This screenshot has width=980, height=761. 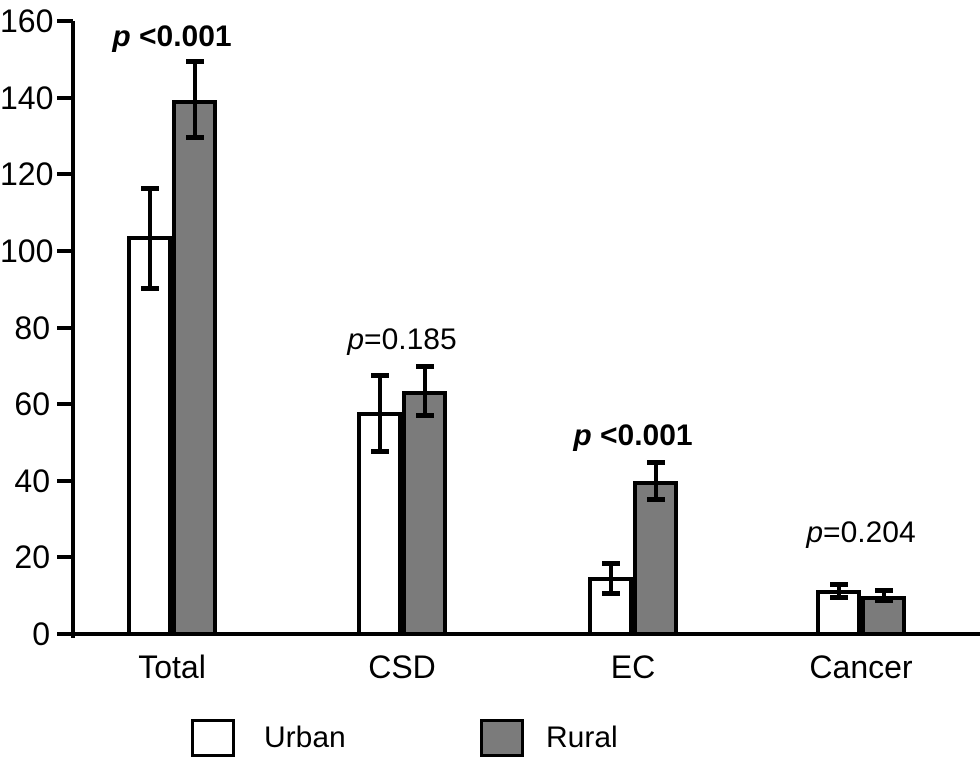 I want to click on p-value-label-ec: p <0.001, so click(x=633, y=436).